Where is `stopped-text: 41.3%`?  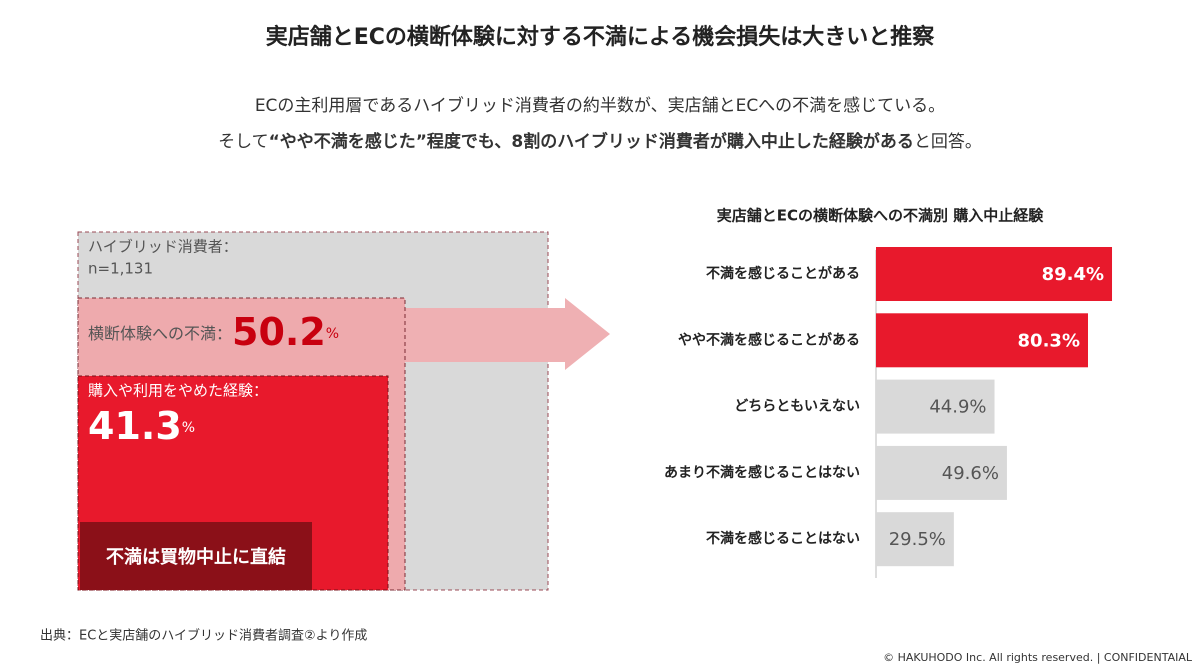
stopped-text: 41.3% is located at coordinates (141, 426).